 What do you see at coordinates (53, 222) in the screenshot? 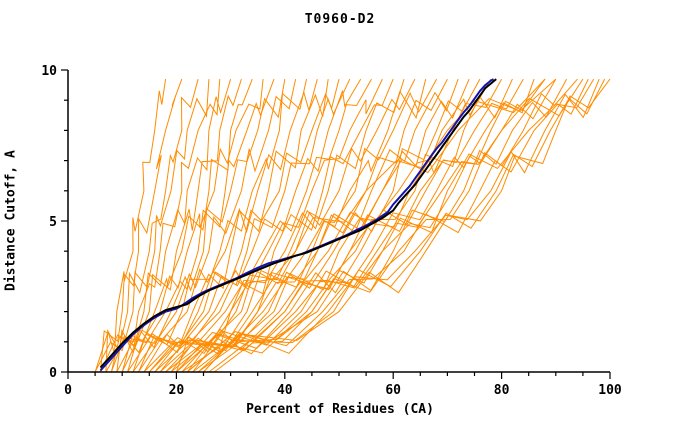
I see `svg-text: 5` at bounding box center [53, 222].